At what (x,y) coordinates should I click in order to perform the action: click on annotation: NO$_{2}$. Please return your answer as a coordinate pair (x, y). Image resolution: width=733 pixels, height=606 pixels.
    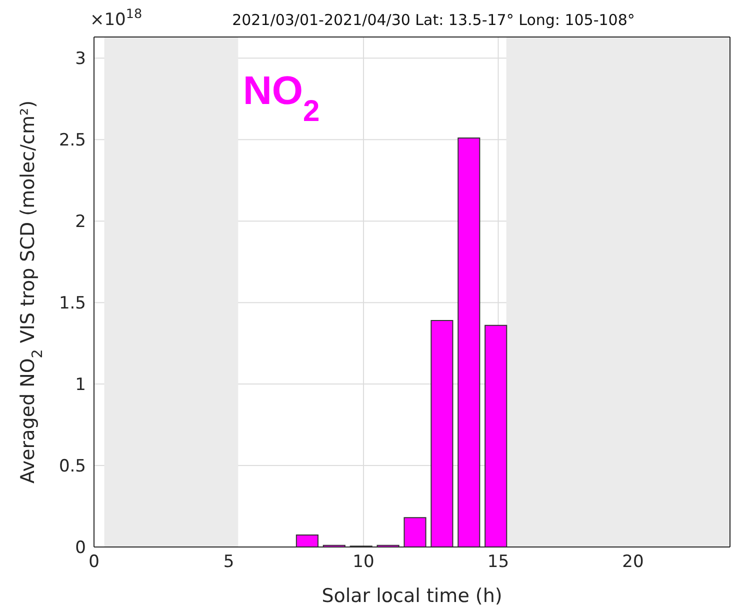
    Looking at the image, I should click on (281, 98).